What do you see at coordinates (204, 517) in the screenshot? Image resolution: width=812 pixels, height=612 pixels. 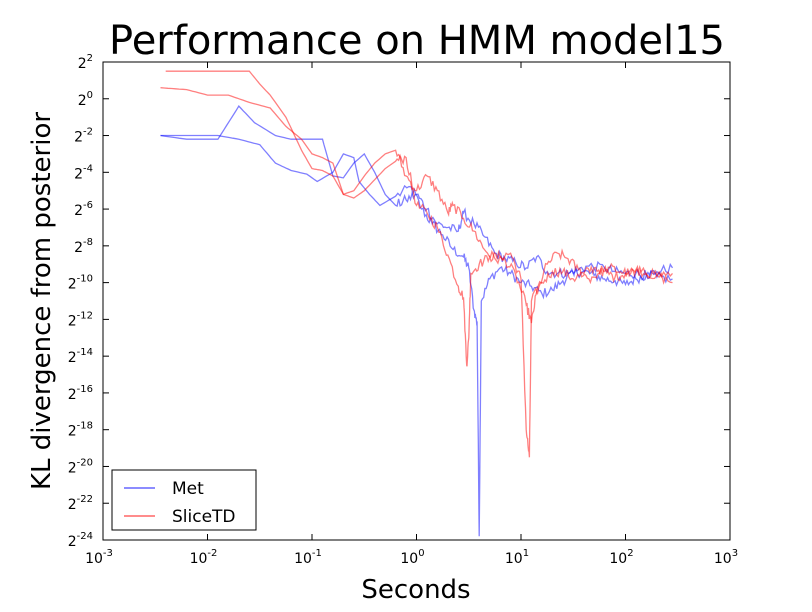 I see `legend-label-slicetd: SliceTD` at bounding box center [204, 517].